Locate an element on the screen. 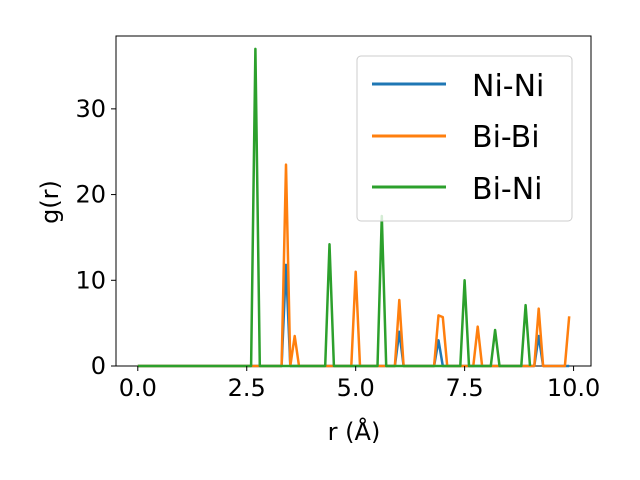 This screenshot has width=640, height=480. x-tick-label: 2.5 is located at coordinates (247, 388).